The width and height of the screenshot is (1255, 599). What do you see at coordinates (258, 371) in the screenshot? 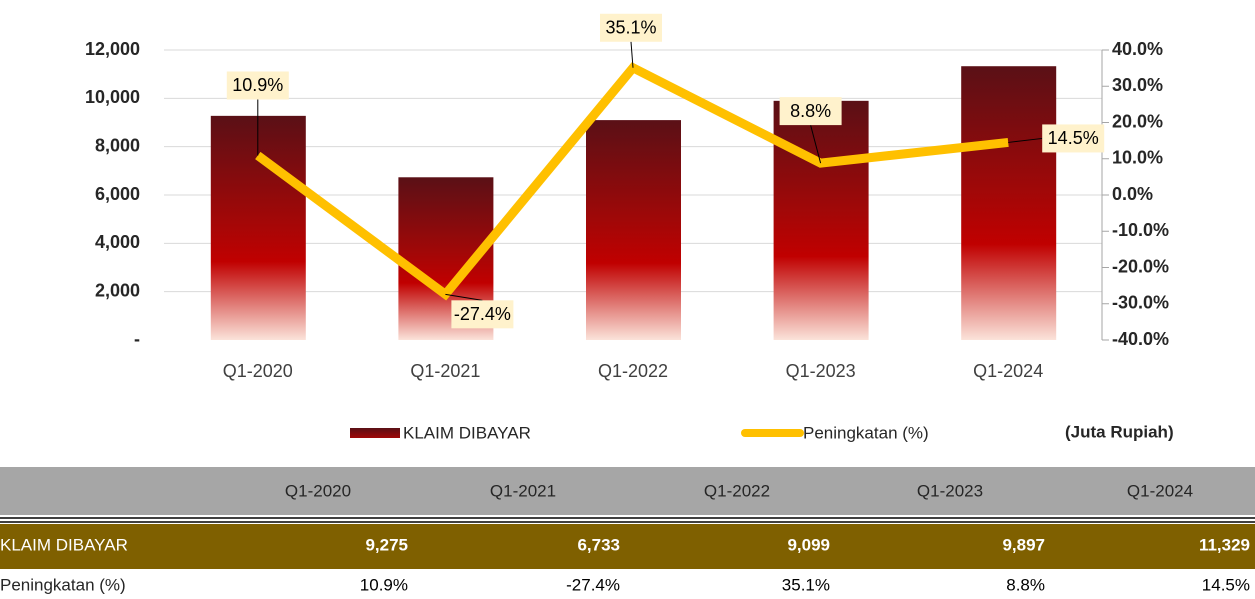
I see `x-tick-label: Q1-2020` at bounding box center [258, 371].